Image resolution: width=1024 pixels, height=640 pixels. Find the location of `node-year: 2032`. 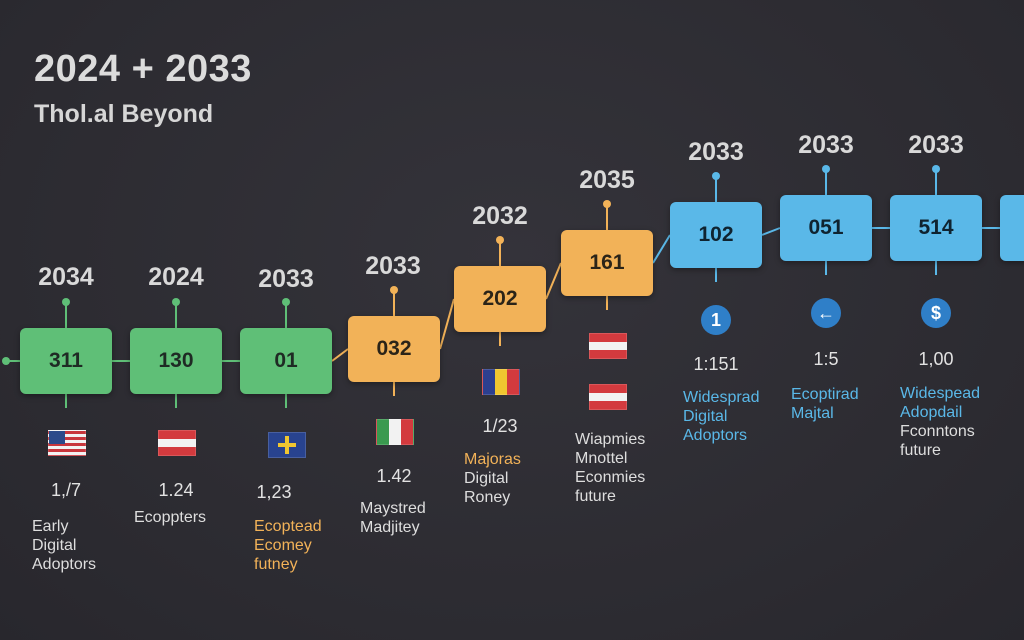

node-year: 2032 is located at coordinates (500, 216).